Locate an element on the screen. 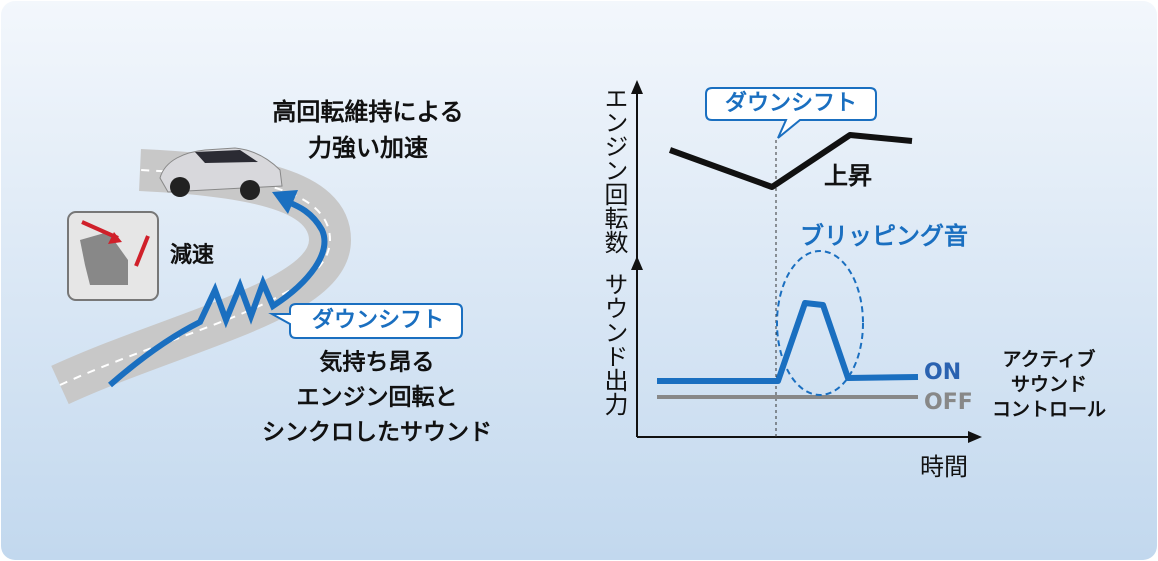 This screenshot has width=1158, height=561. asc-label: サウンド is located at coordinates (1049, 385).